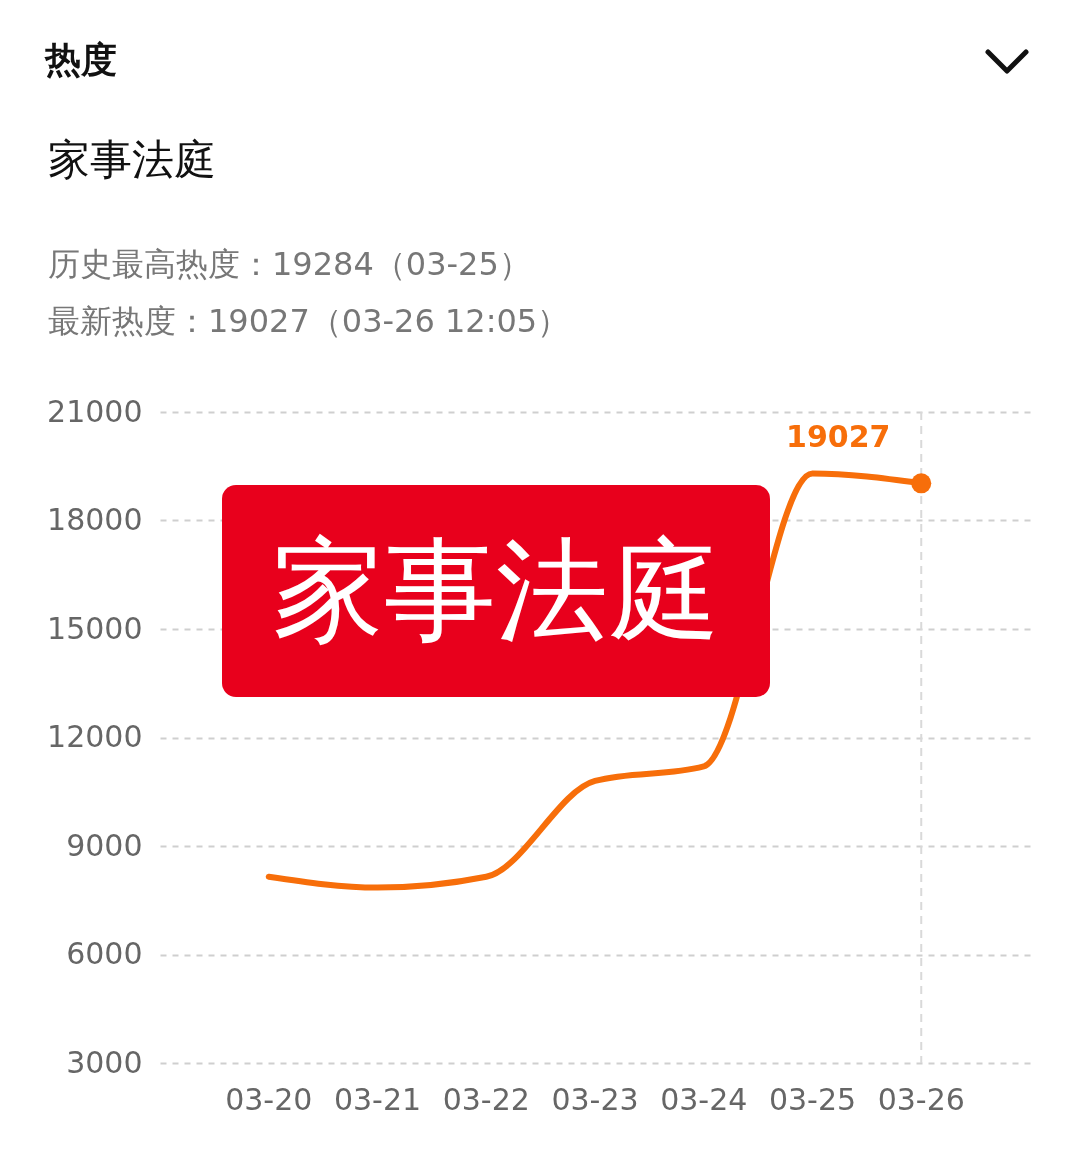 This screenshot has height=1170, width=1080. I want to click on chart-subtitle: 历史最高热度：19284（03-25）, so click(290, 264).